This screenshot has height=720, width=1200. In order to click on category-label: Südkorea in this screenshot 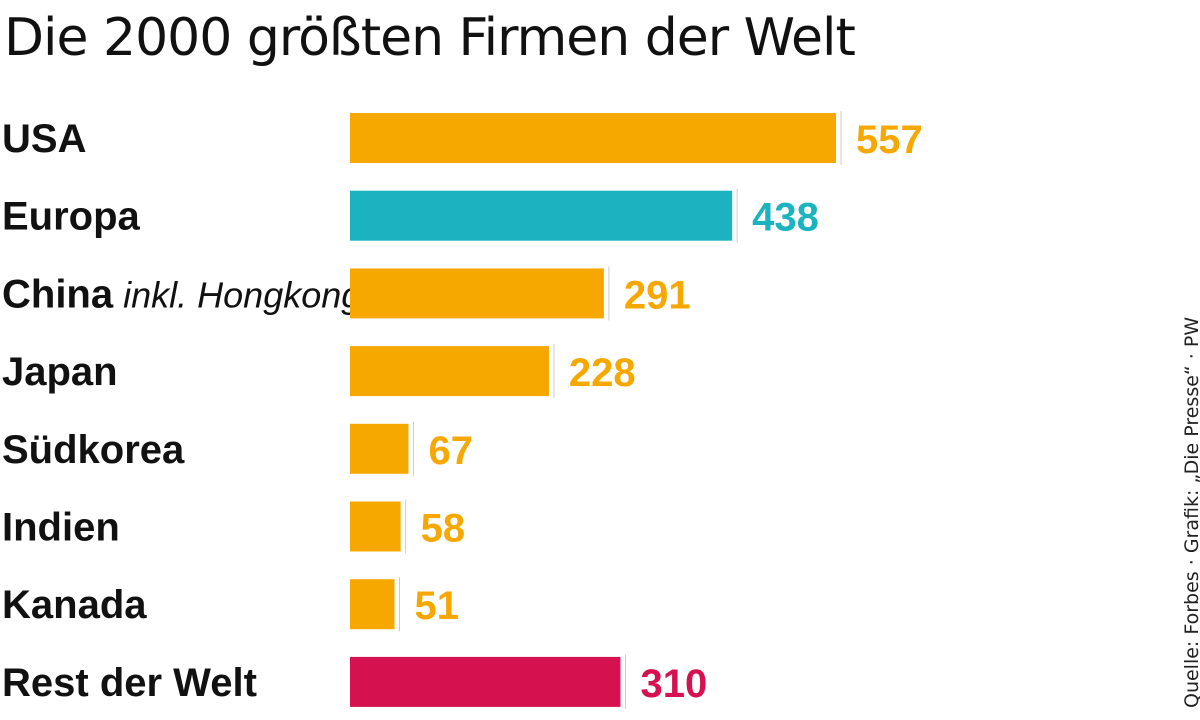, I will do `click(93, 450)`.